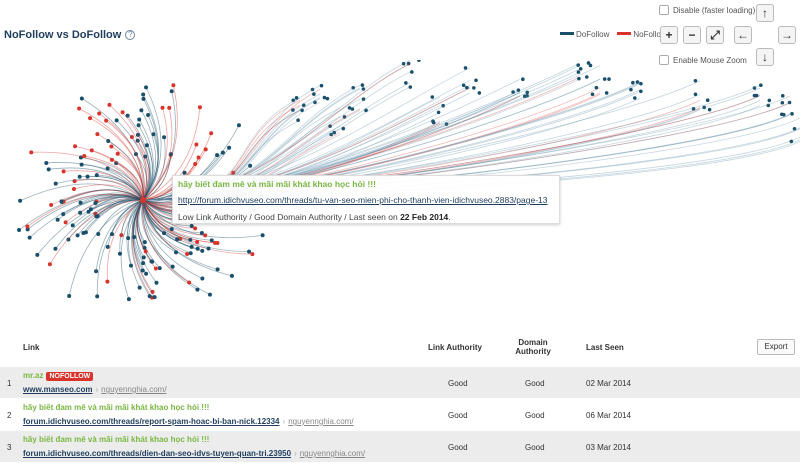 This screenshot has height=464, width=800. I want to click on dofollow-swatch, so click(567, 33).